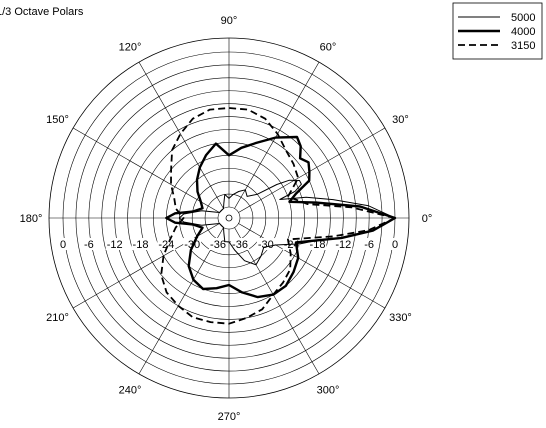 The height and width of the screenshot is (428, 546). What do you see at coordinates (229, 21) in the screenshot?
I see `angle-label: 90°` at bounding box center [229, 21].